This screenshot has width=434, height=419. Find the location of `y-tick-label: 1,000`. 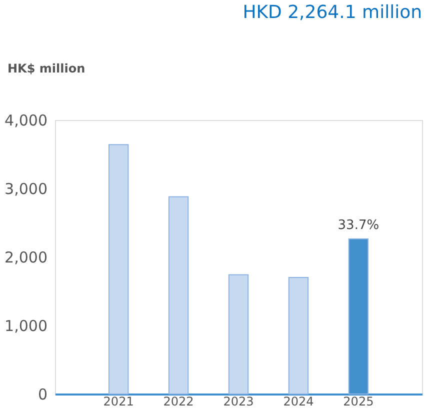

y-tick-label: 1,000 is located at coordinates (26, 326).